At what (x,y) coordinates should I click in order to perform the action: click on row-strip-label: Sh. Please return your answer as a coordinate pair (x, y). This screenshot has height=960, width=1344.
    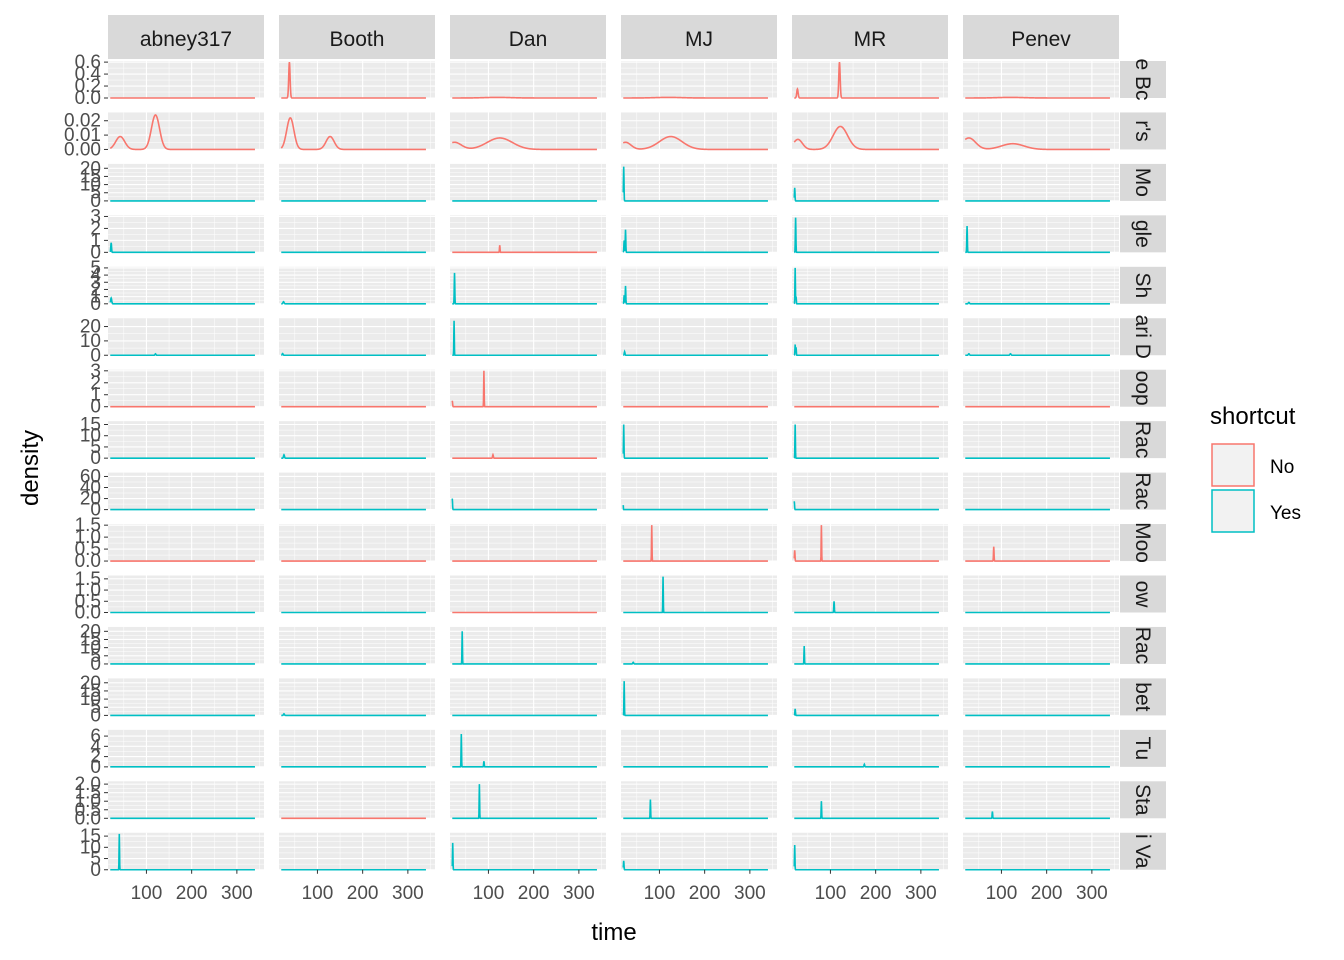
    Looking at the image, I should click on (1142, 285).